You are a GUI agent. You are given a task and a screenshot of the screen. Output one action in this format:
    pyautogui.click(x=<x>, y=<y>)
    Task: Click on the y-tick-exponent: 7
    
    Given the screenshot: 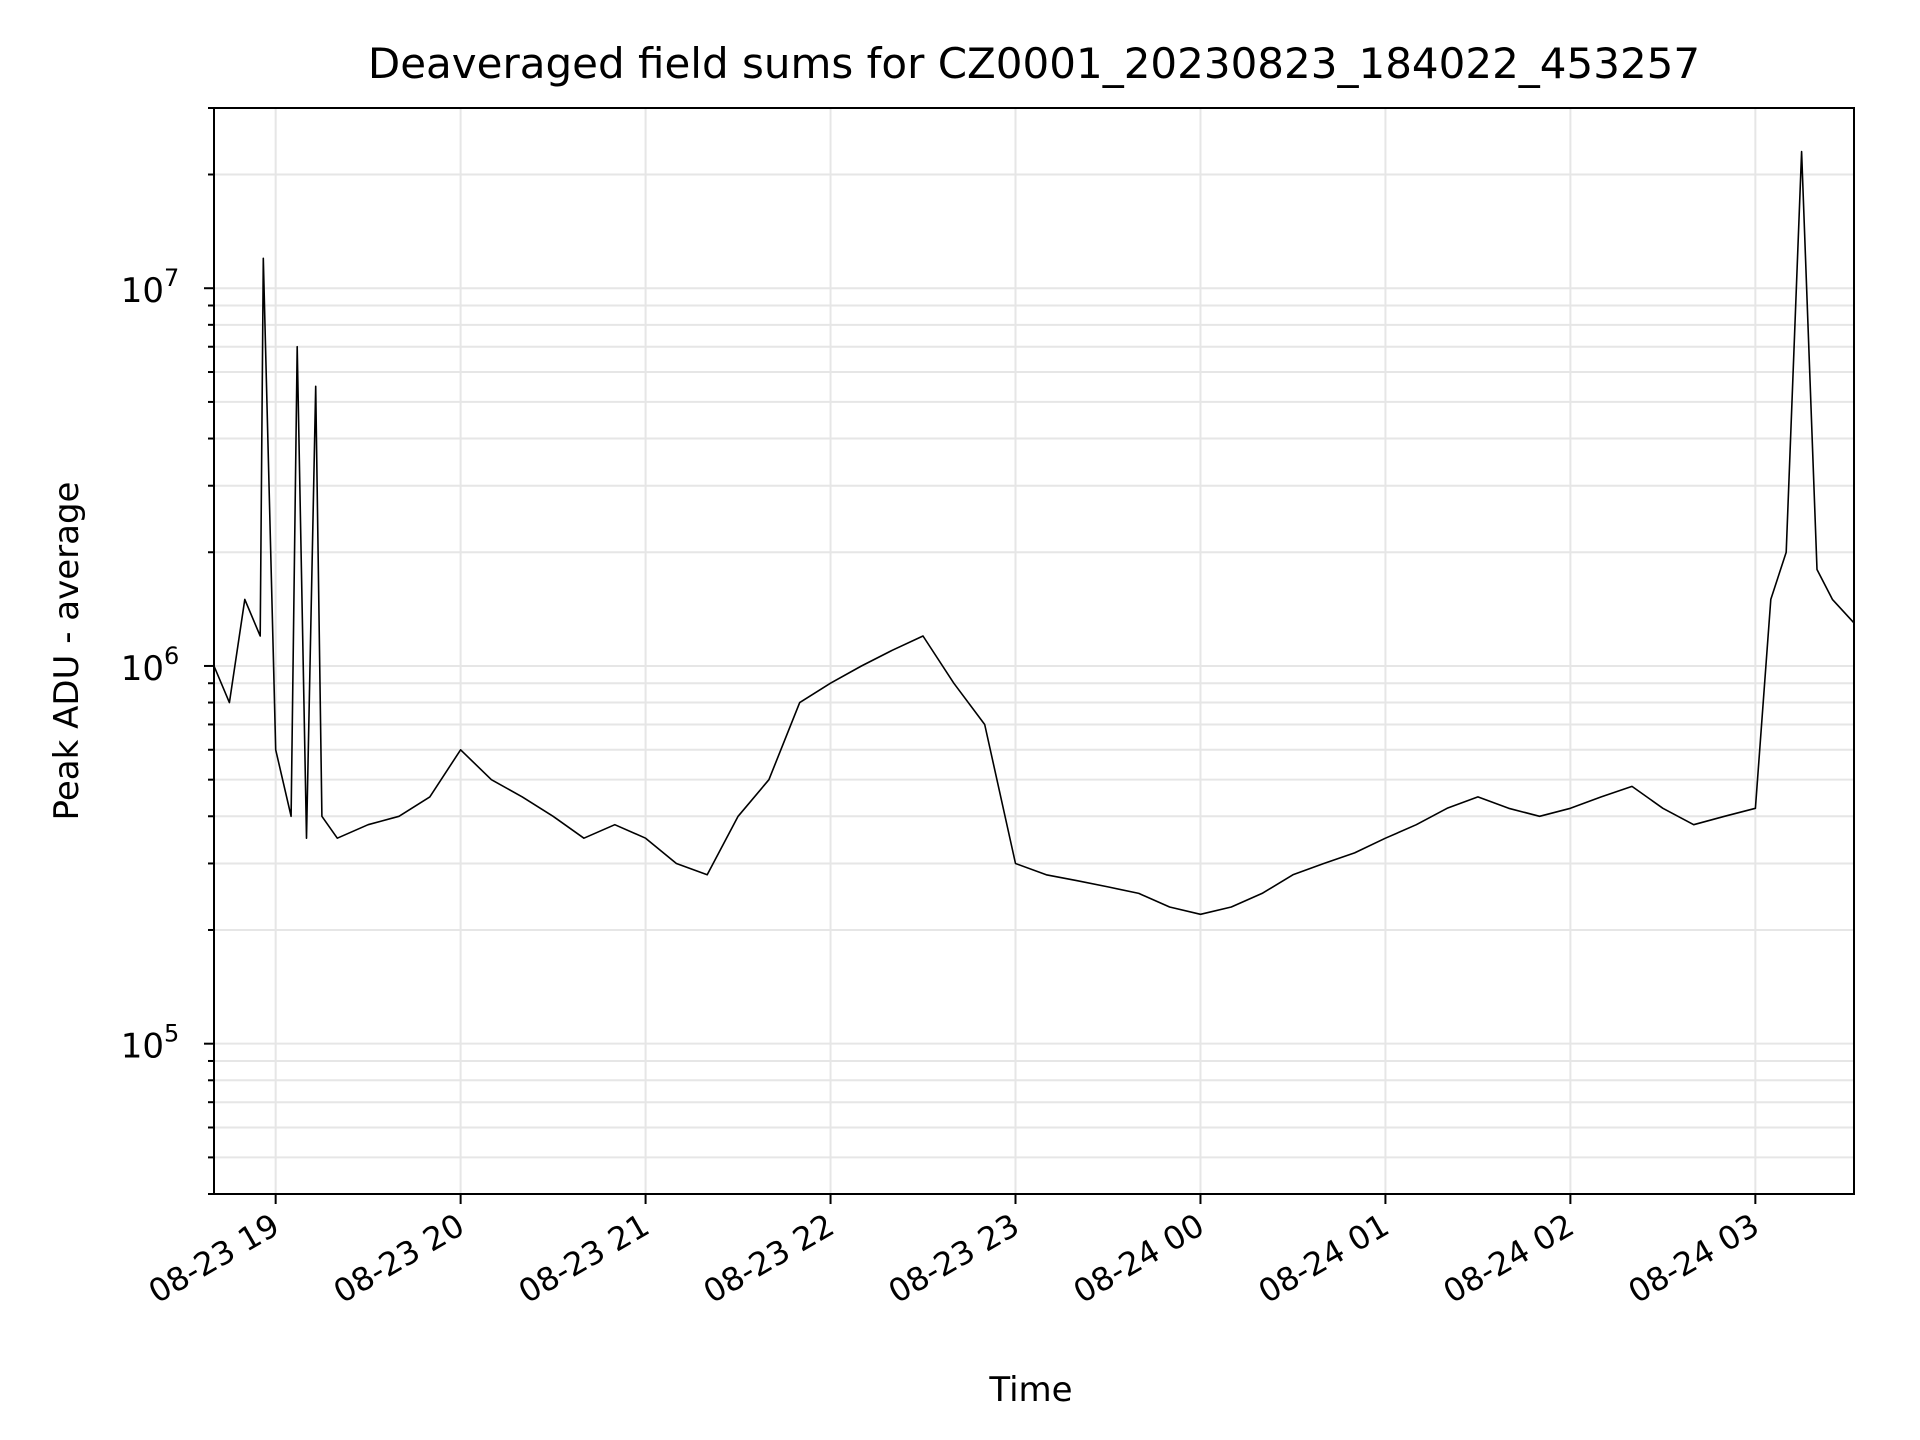 What is the action you would take?
    pyautogui.click(x=171, y=278)
    